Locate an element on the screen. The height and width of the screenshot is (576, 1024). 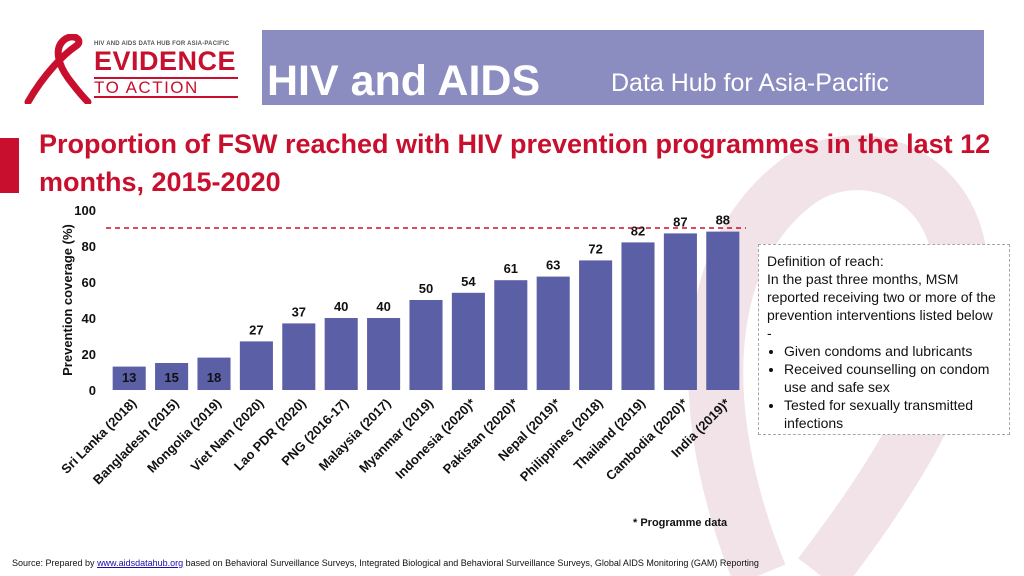
logo-main-text: EVIDENCE is located at coordinates (165, 61).